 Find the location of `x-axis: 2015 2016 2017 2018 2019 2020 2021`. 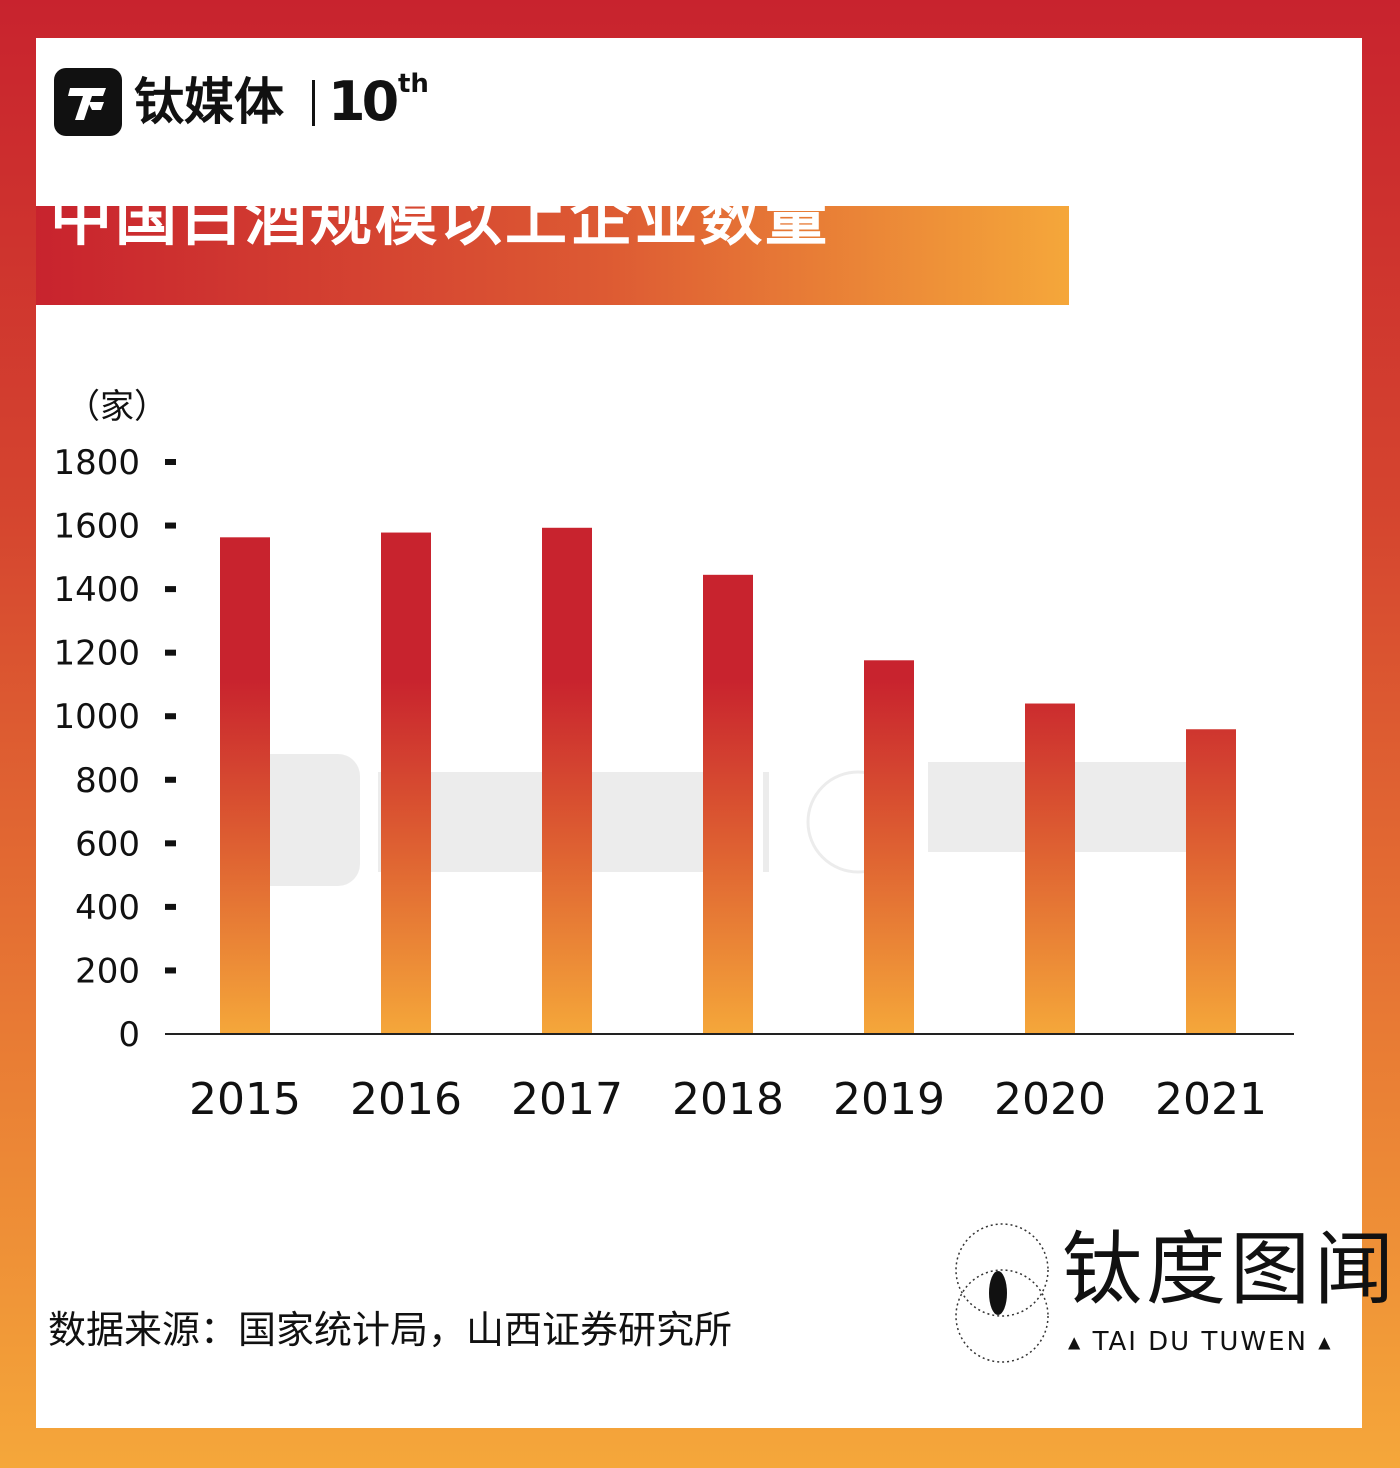

x-axis: 2015 2016 2017 2018 2019 2020 2021 is located at coordinates (728, 1099).